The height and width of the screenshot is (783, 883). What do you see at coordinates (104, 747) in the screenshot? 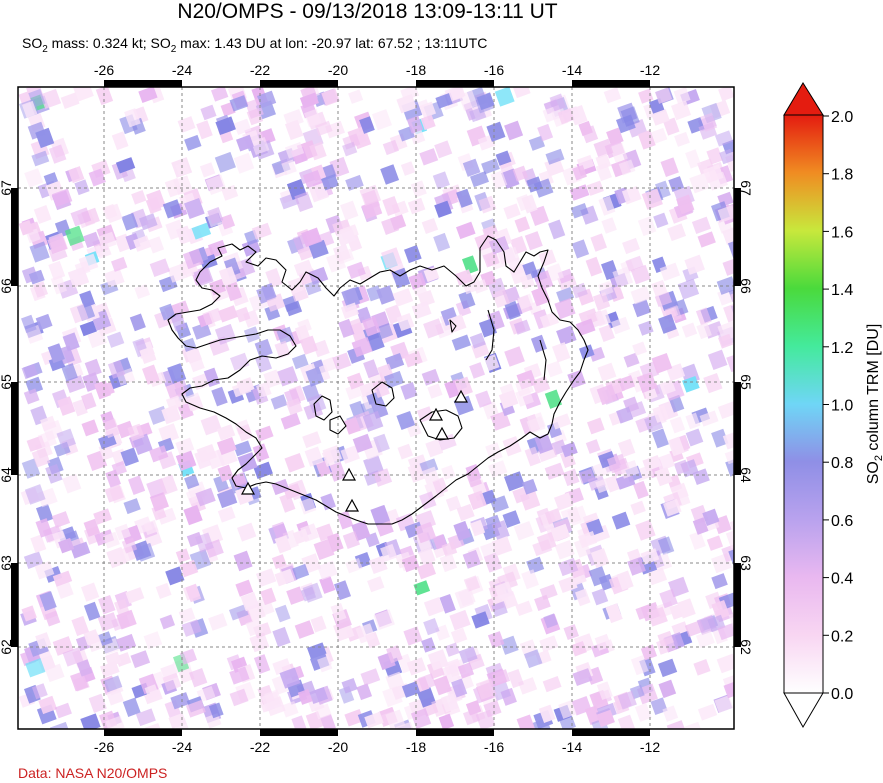
I see `lon-tick: -26` at bounding box center [104, 747].